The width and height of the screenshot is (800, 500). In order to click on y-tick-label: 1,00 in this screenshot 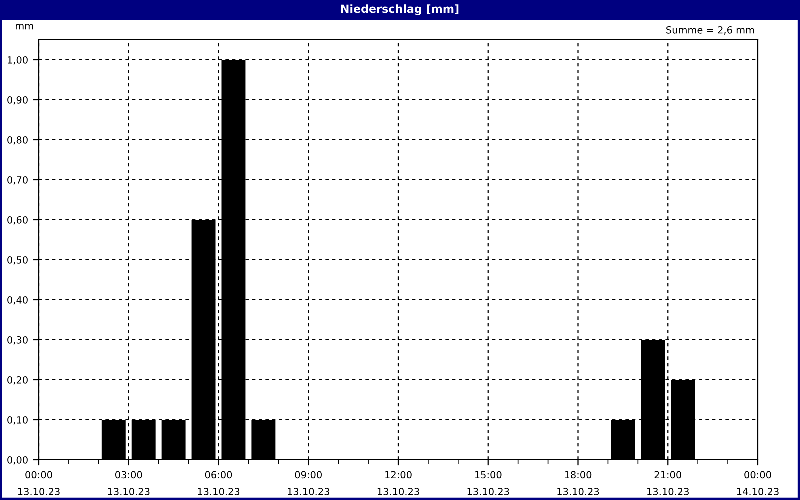, I will do `click(18, 60)`.